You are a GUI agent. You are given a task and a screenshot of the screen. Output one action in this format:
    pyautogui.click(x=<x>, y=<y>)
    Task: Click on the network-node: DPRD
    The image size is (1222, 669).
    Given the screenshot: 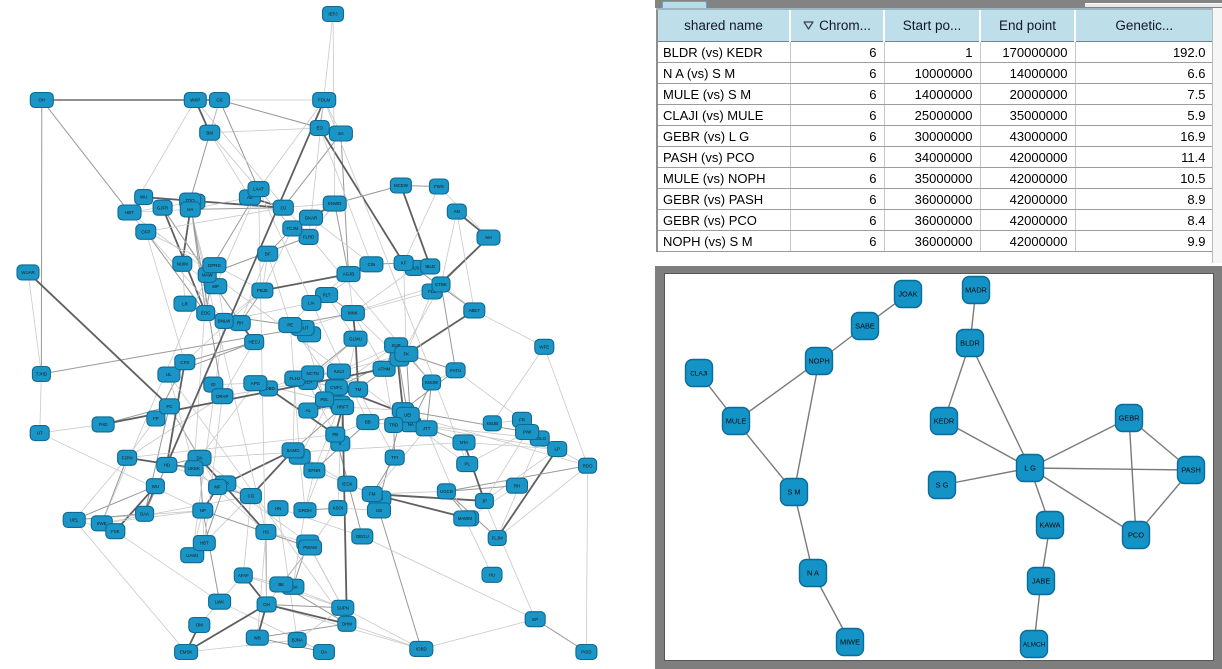 What is the action you would take?
    pyautogui.click(x=214, y=265)
    